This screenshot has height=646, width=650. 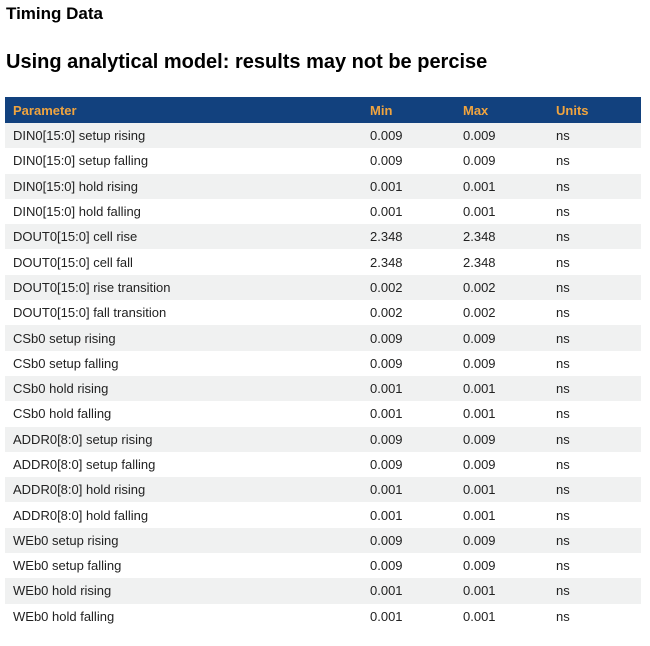 What do you see at coordinates (479, 262) in the screenshot?
I see `cell-max: 2.348` at bounding box center [479, 262].